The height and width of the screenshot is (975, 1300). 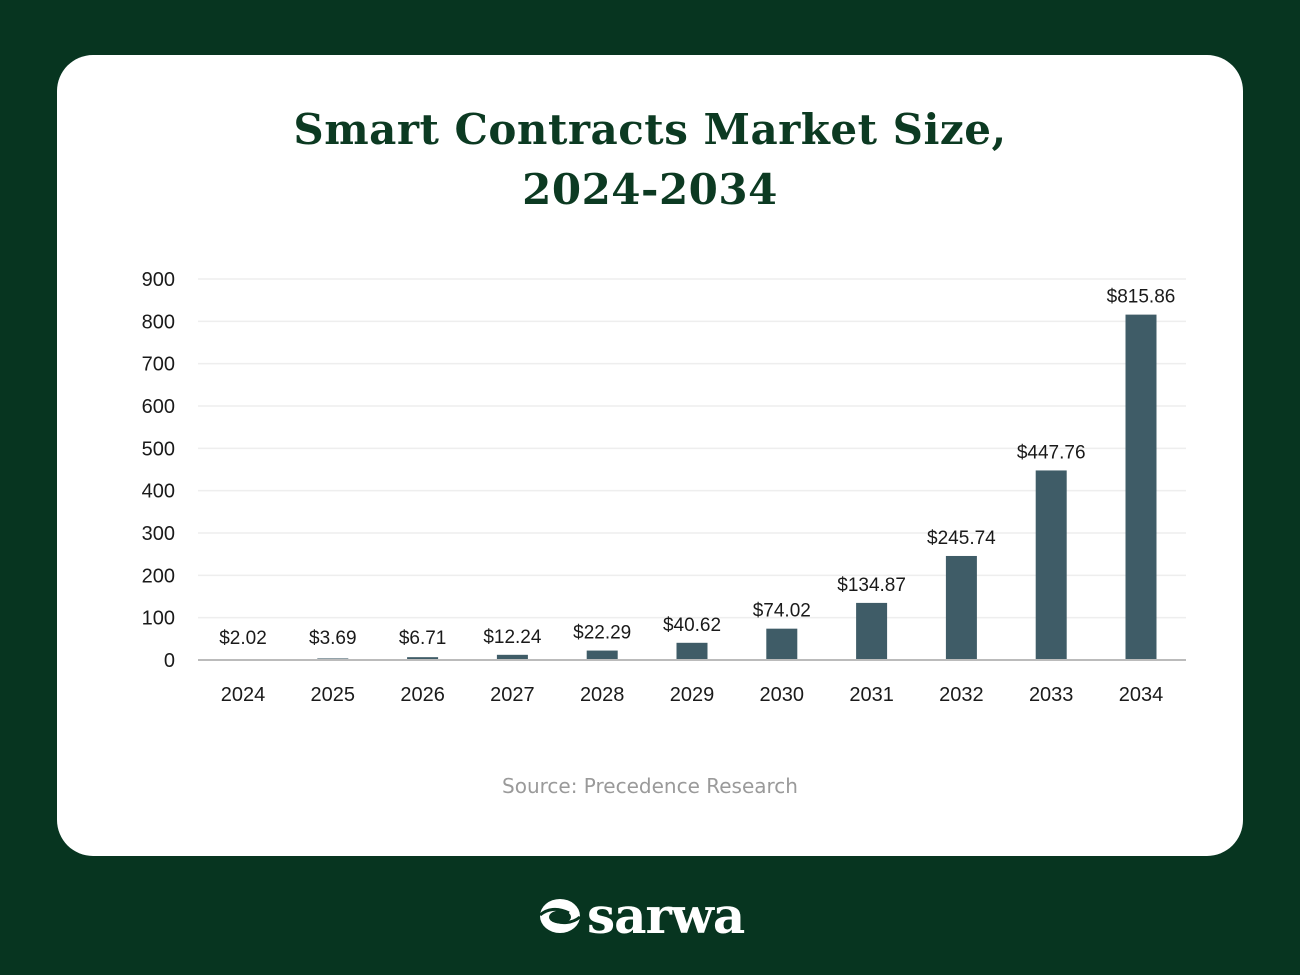 I want to click on bar-2032, so click(x=961, y=607).